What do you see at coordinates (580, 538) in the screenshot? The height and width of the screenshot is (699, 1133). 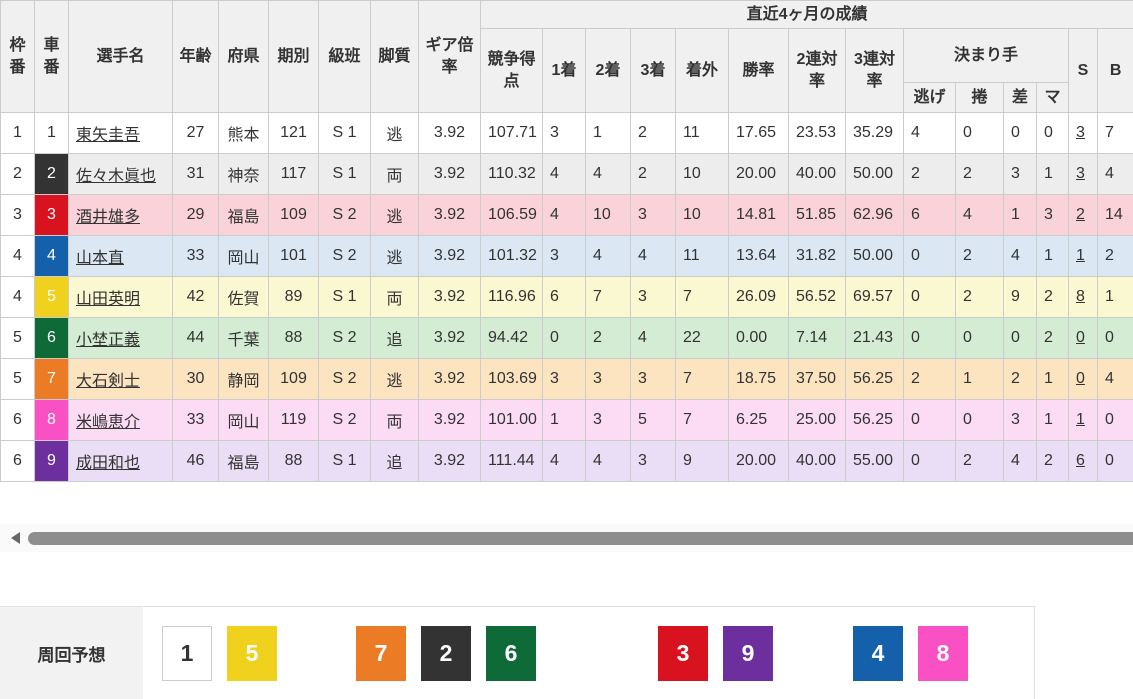 I see `scrollbar-thumb` at bounding box center [580, 538].